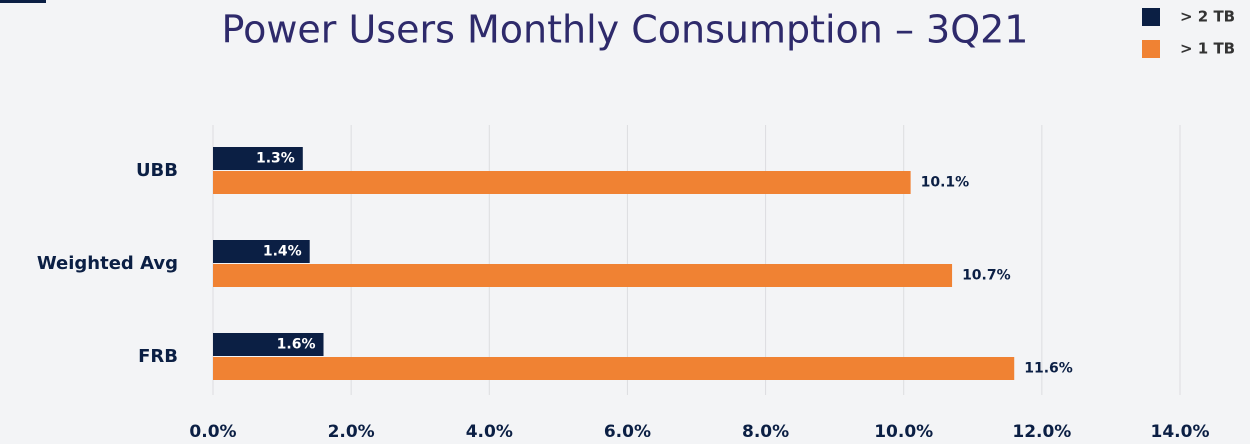 This screenshot has width=1250, height=444. Describe the element at coordinates (351, 432) in the screenshot. I see `x-tick-label: 2.0%` at that location.